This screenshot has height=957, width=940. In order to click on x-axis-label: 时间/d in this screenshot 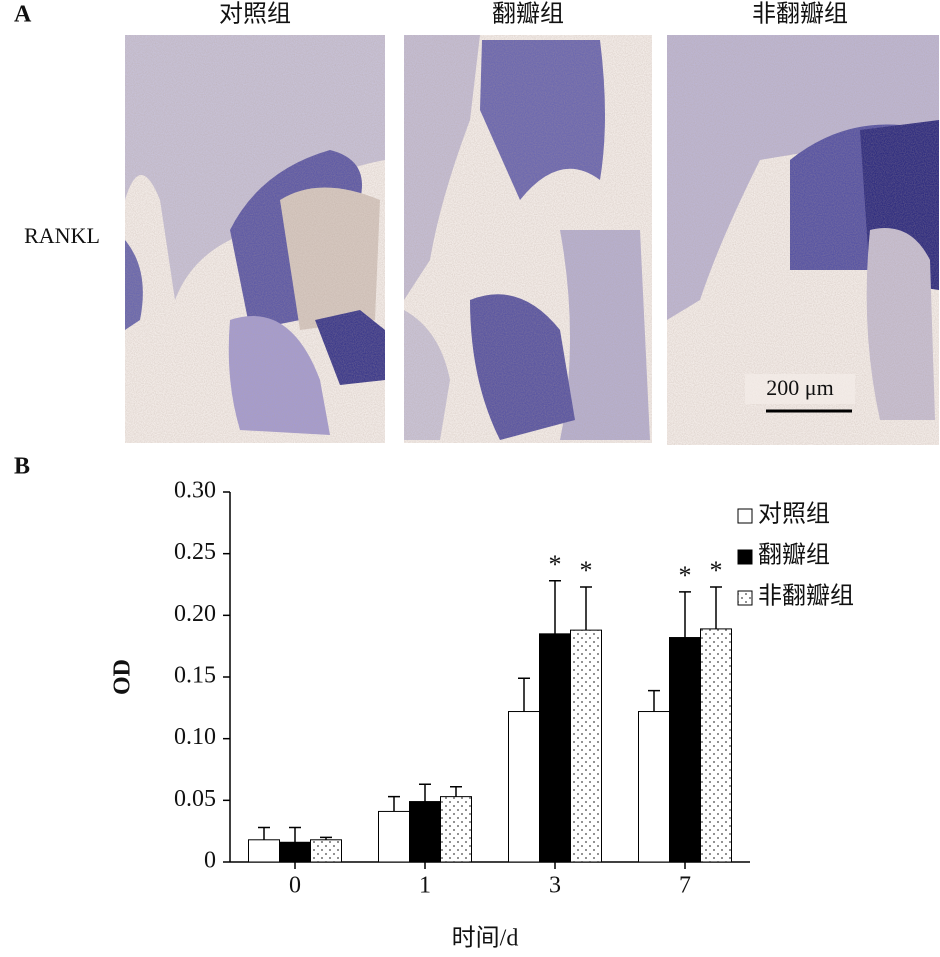, I will do `click(485, 938)`.